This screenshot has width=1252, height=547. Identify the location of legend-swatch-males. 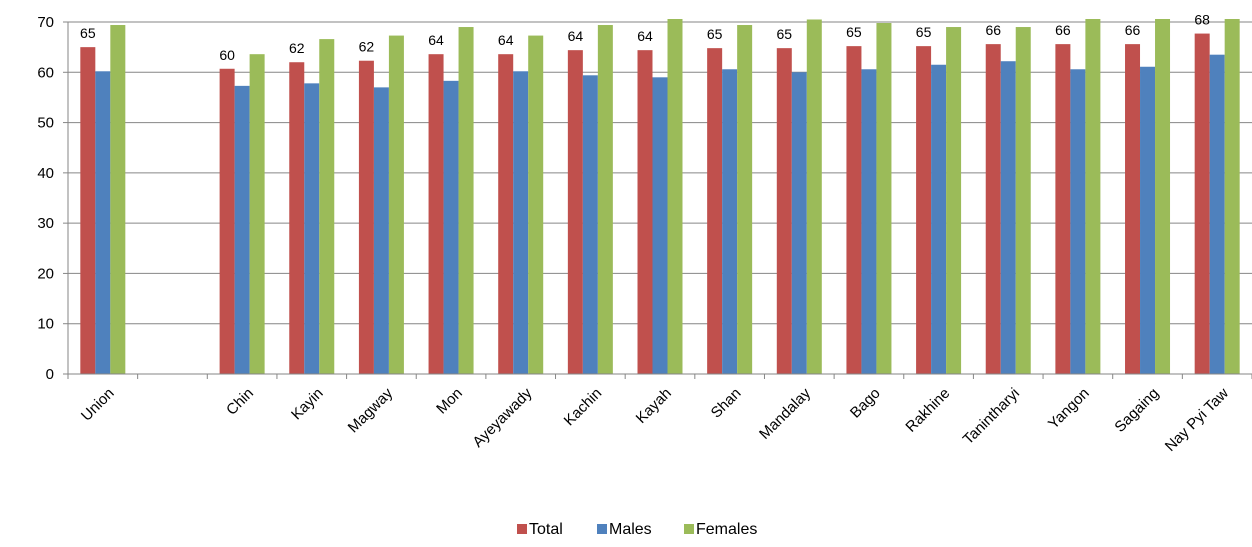
(602, 529).